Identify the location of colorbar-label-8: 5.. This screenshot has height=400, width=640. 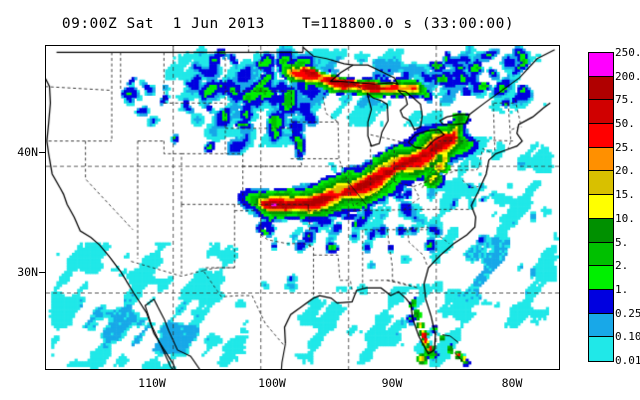
(622, 242).